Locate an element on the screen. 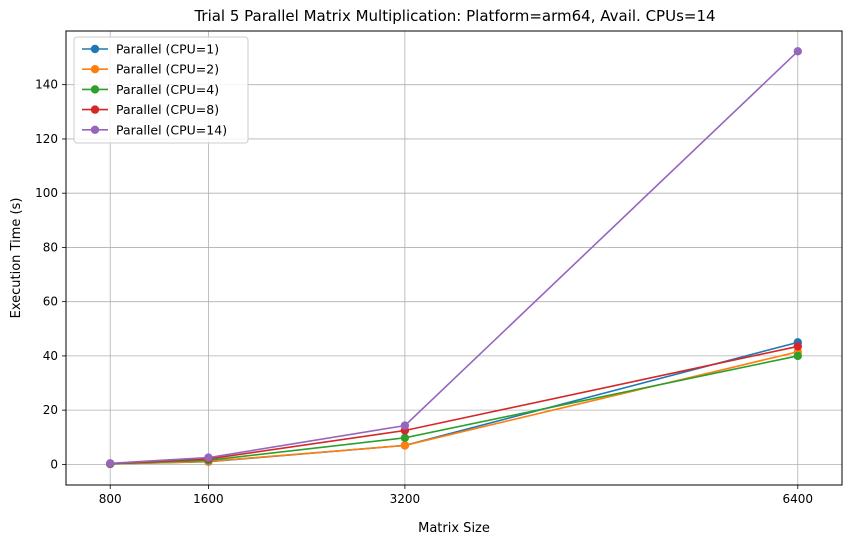 This screenshot has width=850, height=549. legend-item: Parallel (CPU=4) is located at coordinates (150, 89).